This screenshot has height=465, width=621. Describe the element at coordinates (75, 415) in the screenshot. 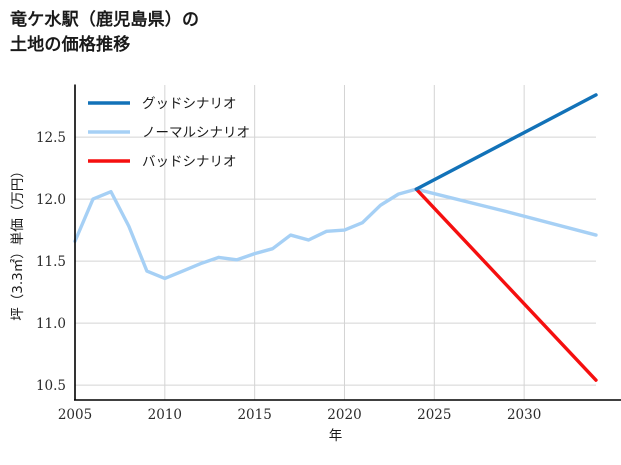

I see `x-tick-label: 2005` at that location.